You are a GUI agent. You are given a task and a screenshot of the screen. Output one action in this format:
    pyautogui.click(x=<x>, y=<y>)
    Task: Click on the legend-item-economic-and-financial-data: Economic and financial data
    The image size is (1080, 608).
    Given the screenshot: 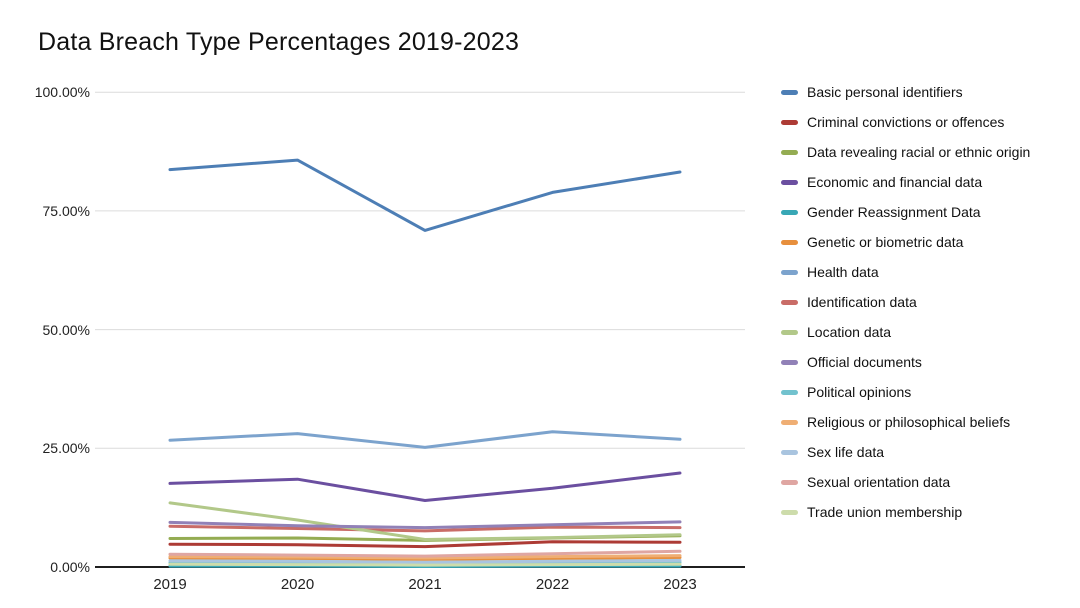 What is the action you would take?
    pyautogui.click(x=927, y=182)
    